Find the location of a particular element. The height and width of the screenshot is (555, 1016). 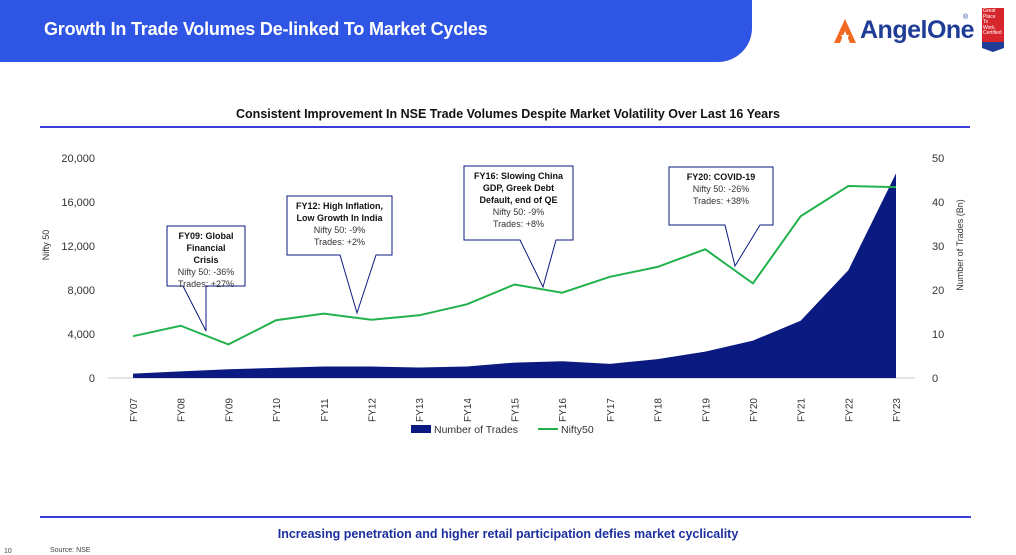

annotation-heading-line: Crisis is located at coordinates (205, 260).